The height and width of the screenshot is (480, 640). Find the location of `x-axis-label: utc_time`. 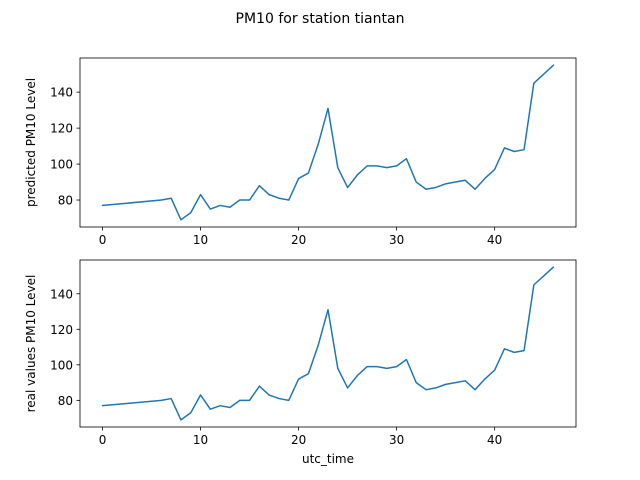

x-axis-label: utc_time is located at coordinates (328, 459).